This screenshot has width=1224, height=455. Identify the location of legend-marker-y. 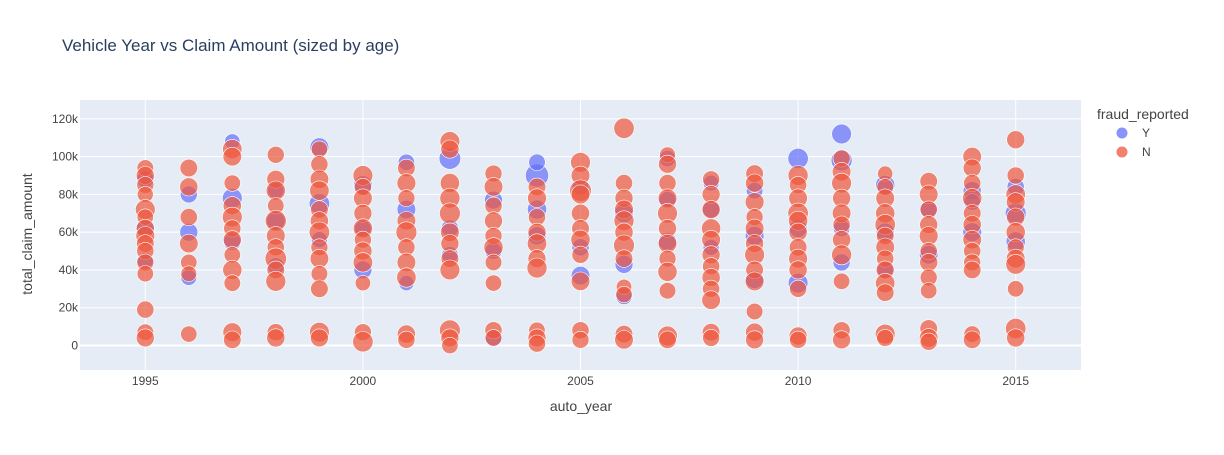
(1122, 133).